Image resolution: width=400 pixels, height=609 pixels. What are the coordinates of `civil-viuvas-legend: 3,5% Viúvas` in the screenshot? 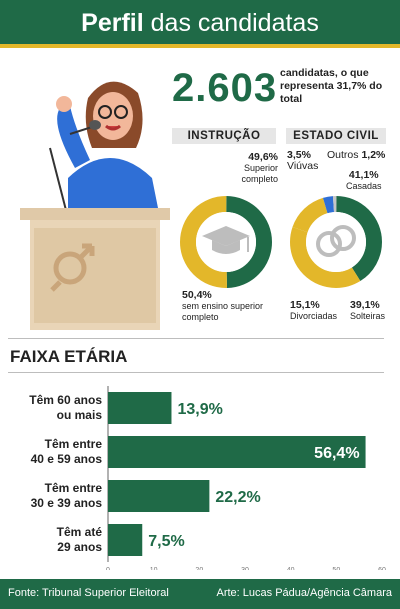 It's located at (303, 160).